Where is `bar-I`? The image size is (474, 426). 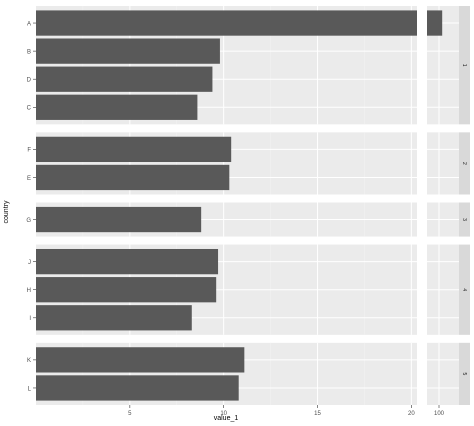 bar-I is located at coordinates (114, 318).